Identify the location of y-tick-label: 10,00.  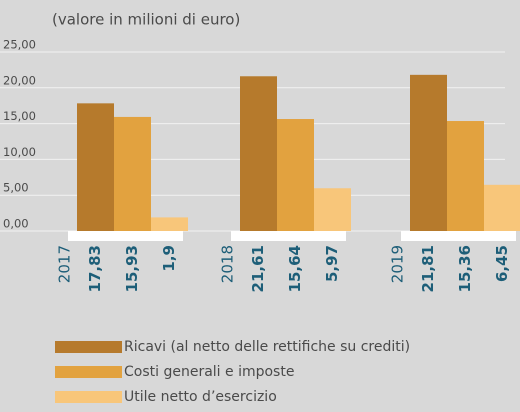
(19, 152).